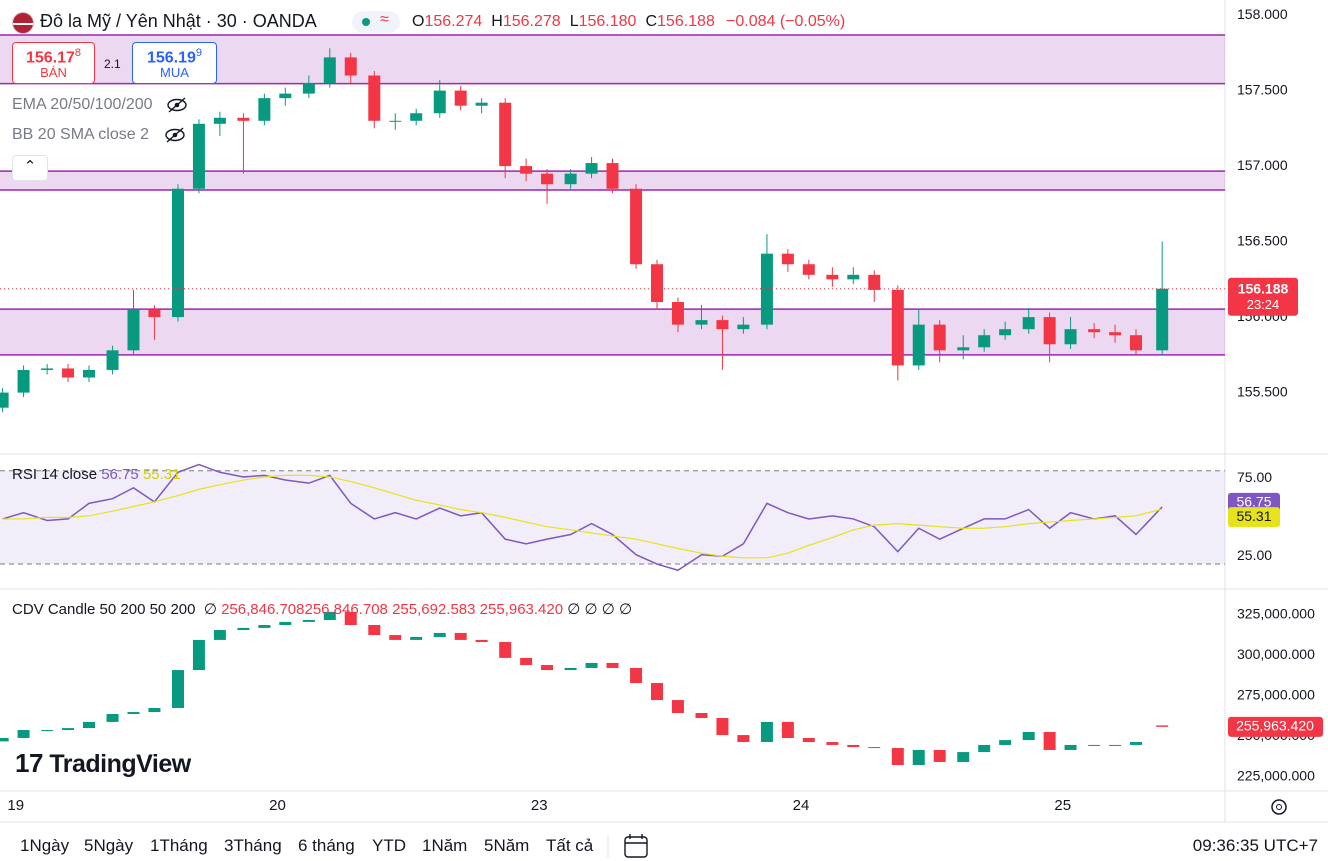 This screenshot has height=861, width=1328. What do you see at coordinates (277, 805) in the screenshot?
I see `x-tick-label: 20` at bounding box center [277, 805].